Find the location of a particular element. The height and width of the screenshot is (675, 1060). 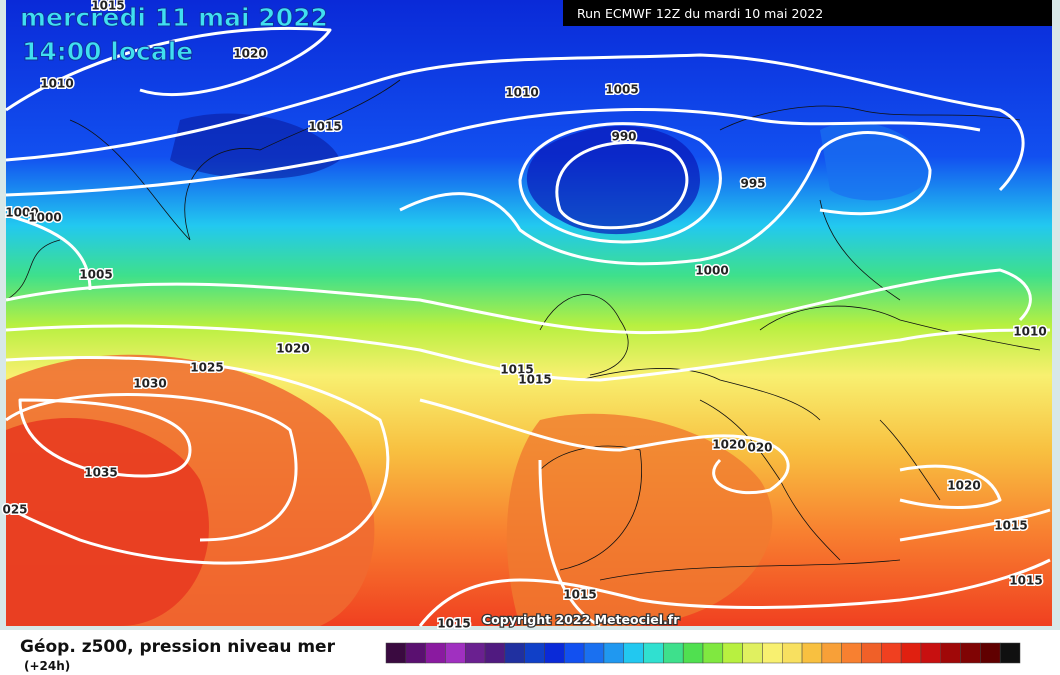

color-scale is located at coordinates (703, 653).